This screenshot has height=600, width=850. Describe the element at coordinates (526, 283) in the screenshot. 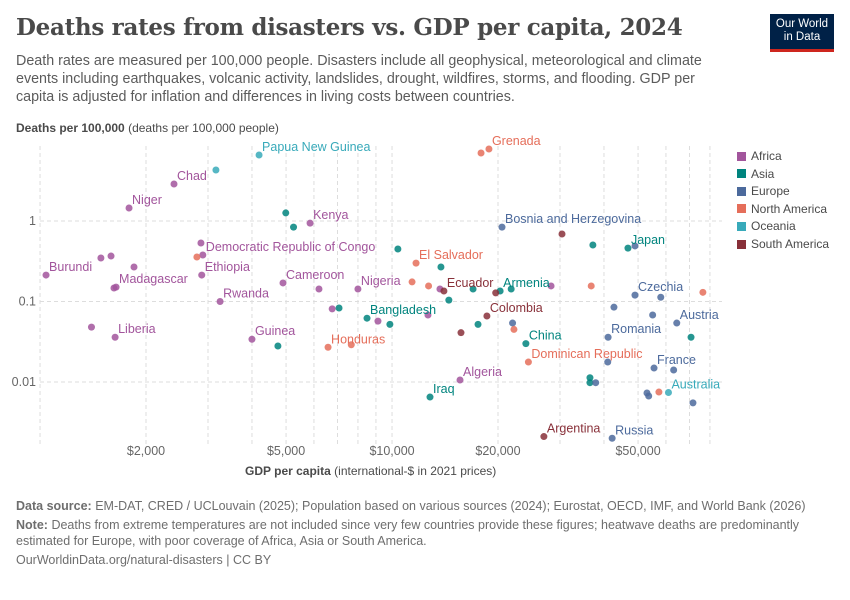

I see `point-label: Armenia` at that location.